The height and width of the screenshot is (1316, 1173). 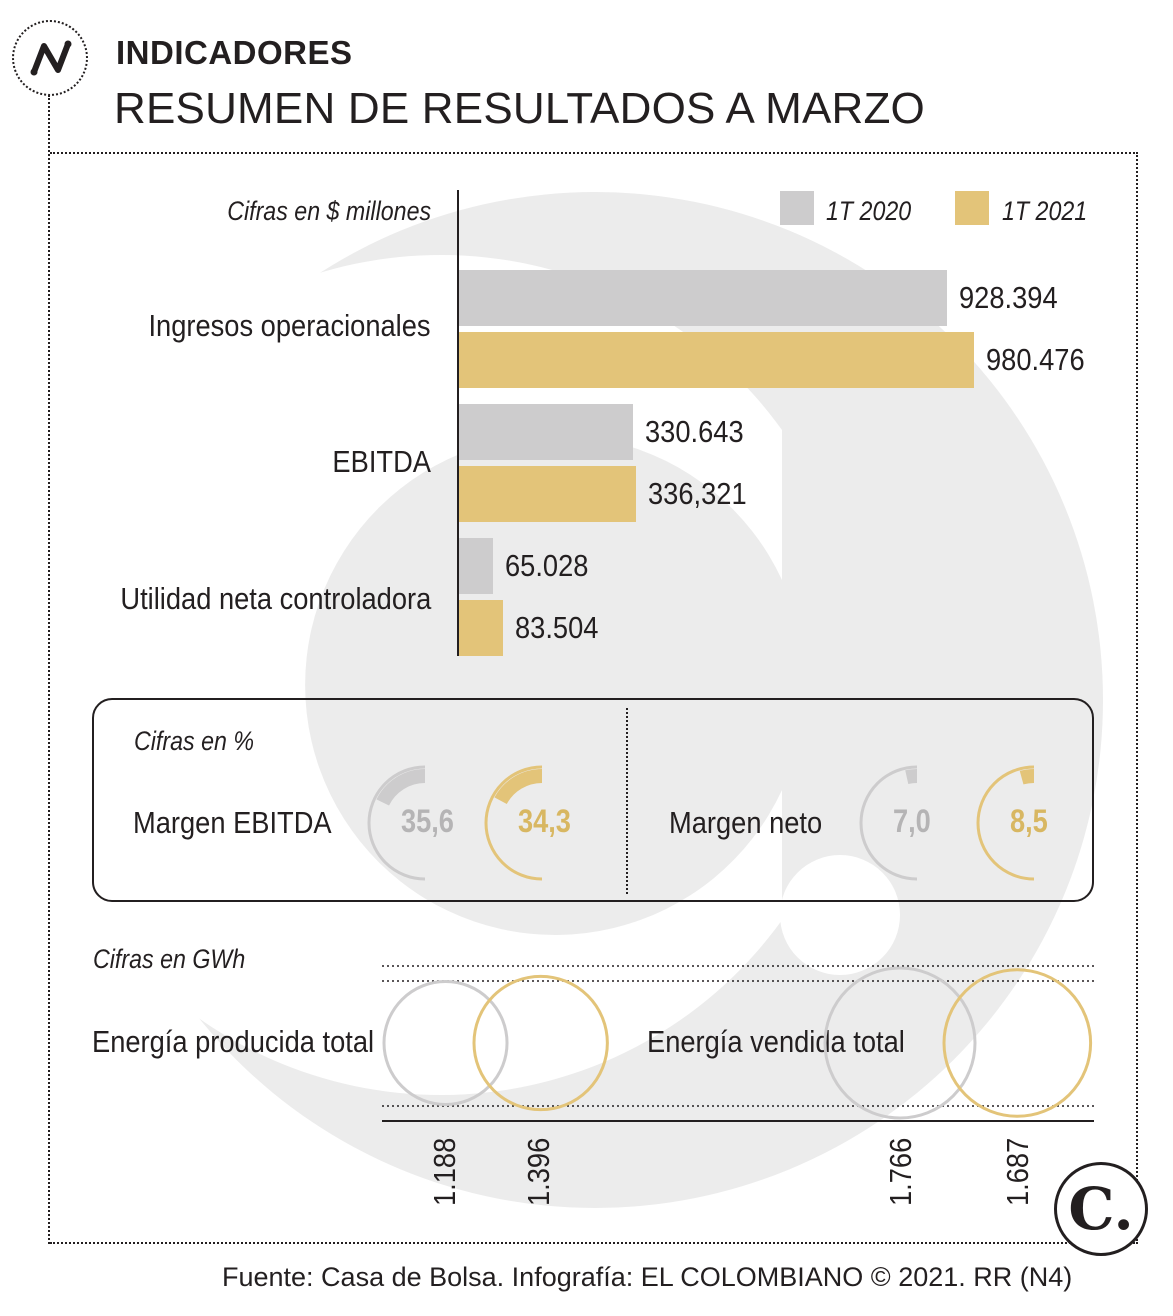 I want to click on bar-value-label: 980.476, so click(x=1035, y=359).